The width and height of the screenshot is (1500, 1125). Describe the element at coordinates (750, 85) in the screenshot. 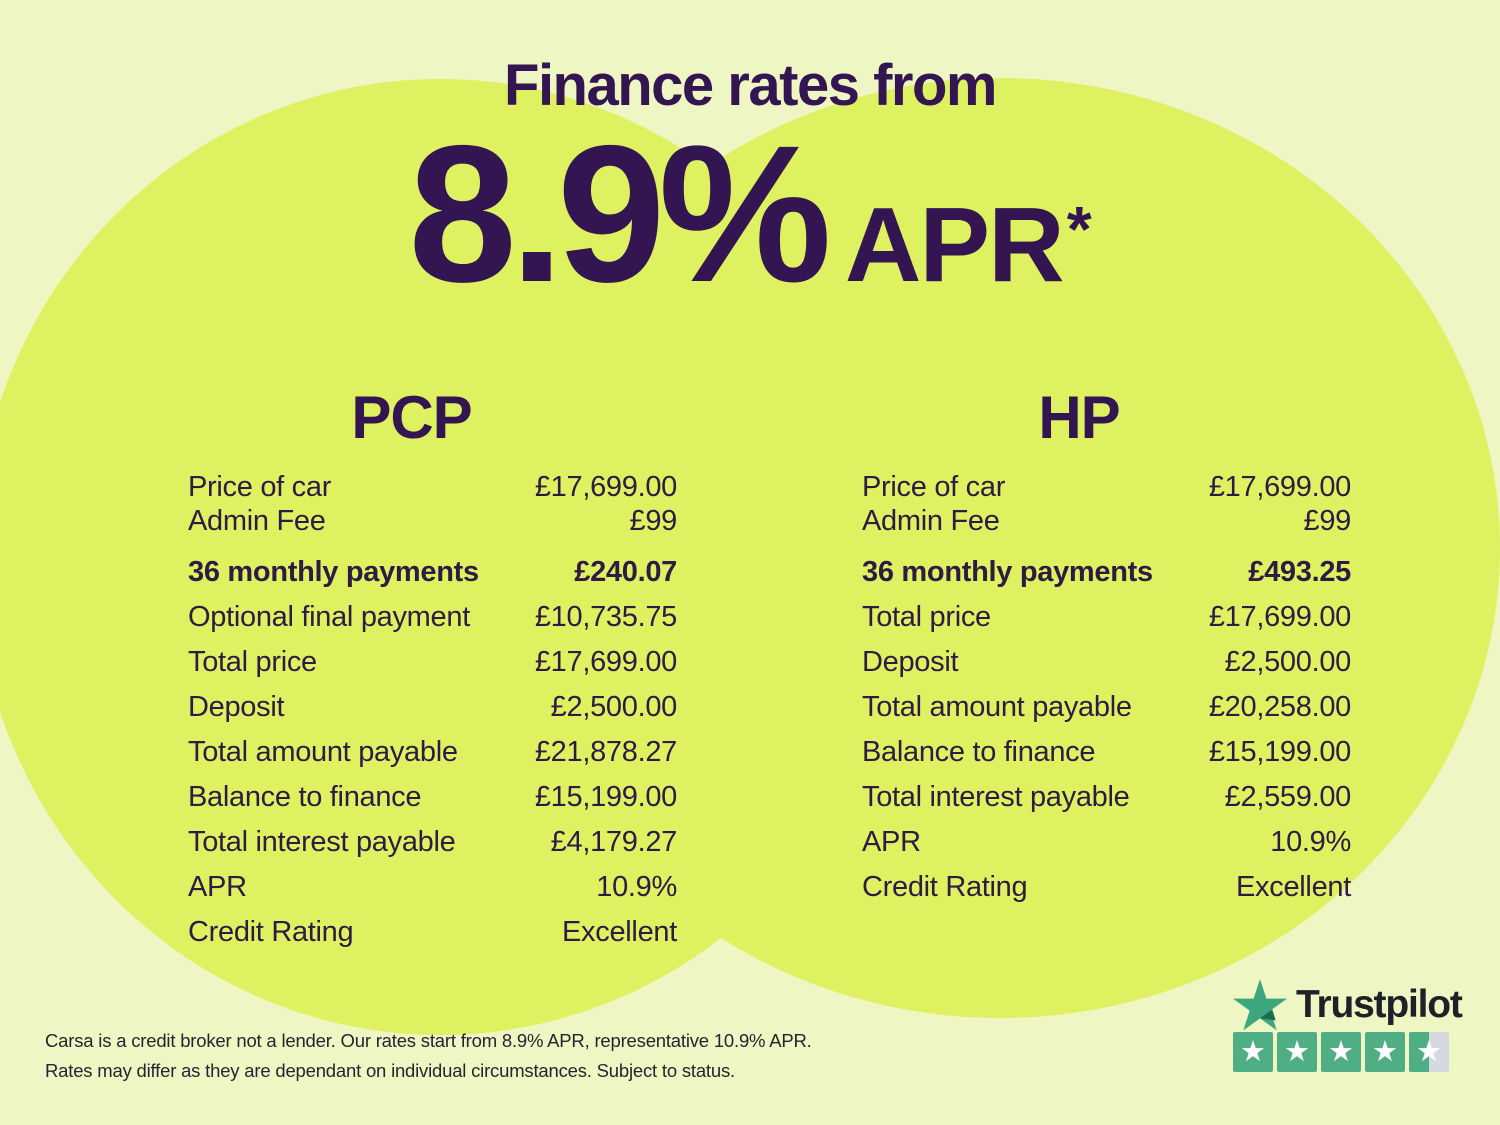

I see `page-title: Finance rates from` at that location.